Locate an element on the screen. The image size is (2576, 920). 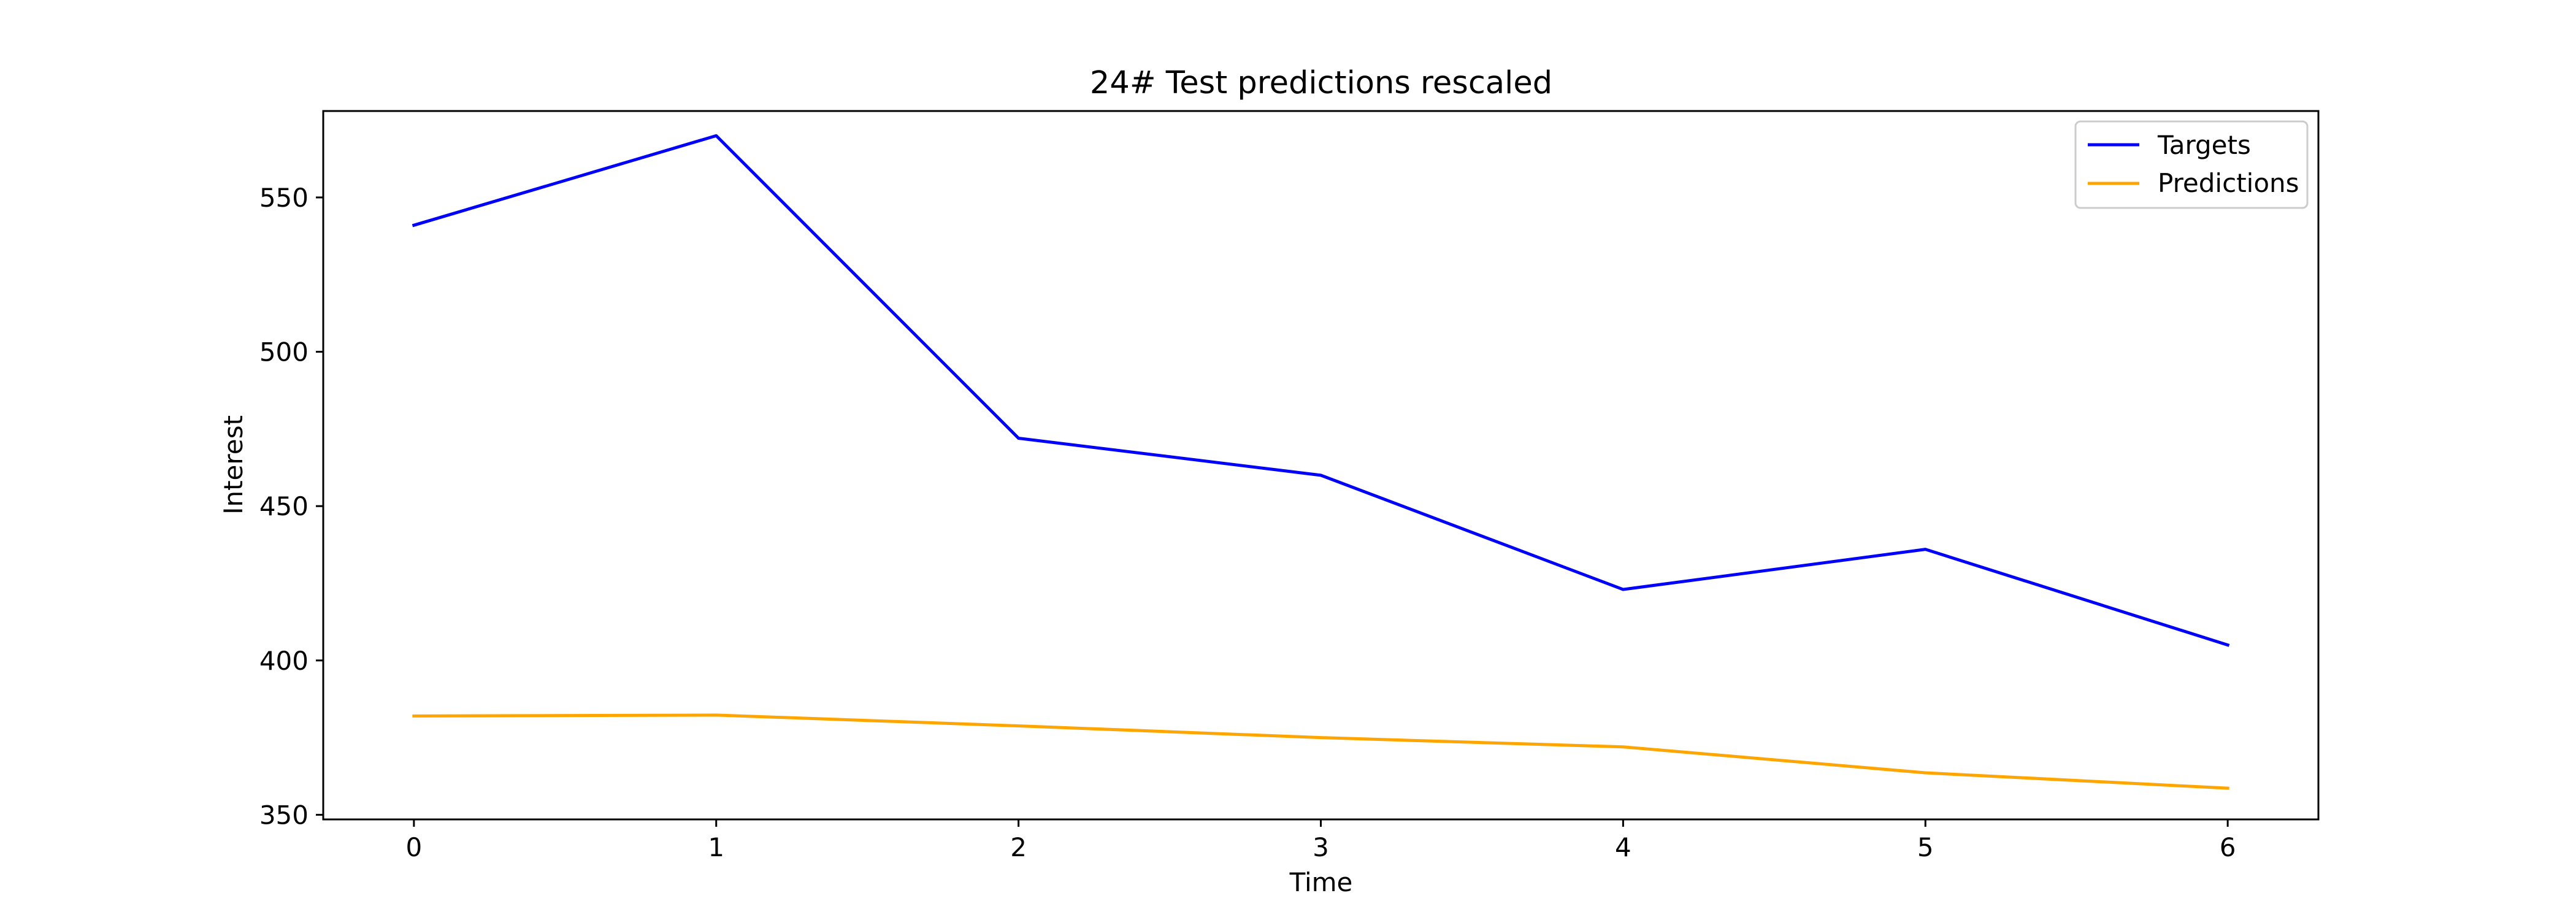
x-tick-label: 5 is located at coordinates (1925, 847).